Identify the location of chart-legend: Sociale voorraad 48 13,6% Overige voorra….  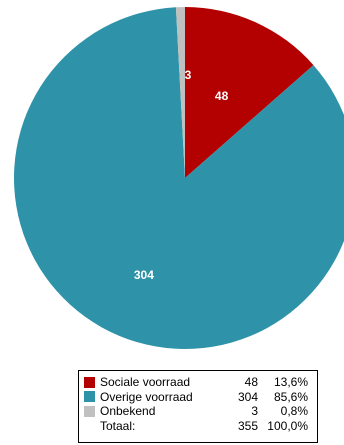
(198, 406).